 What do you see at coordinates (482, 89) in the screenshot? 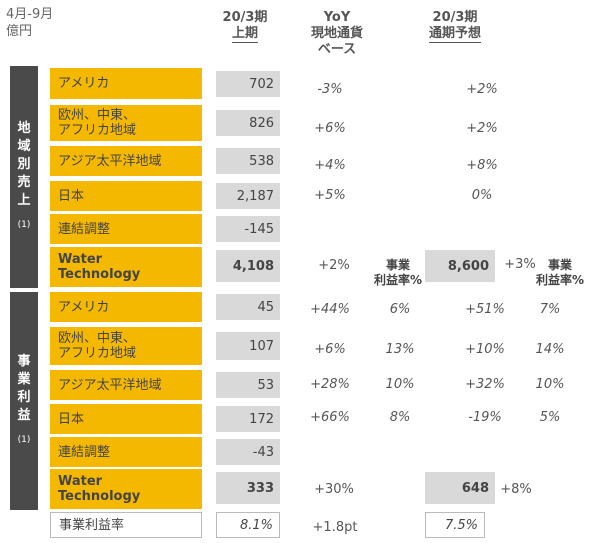
I see `sales-fy-america: +2%` at bounding box center [482, 89].